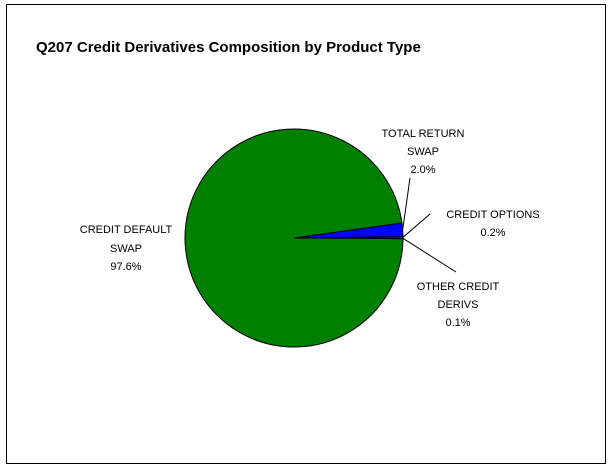  I want to click on label-other-credit-derivs-line2: DERIVS, so click(458, 305).